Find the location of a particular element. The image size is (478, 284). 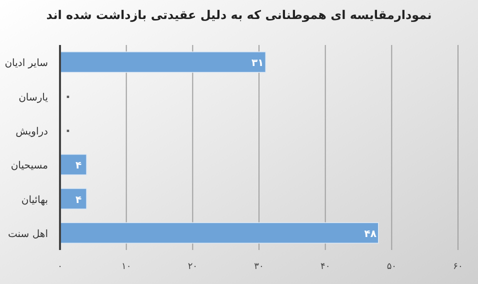

y-tick-label: بهائیان is located at coordinates (34, 200).